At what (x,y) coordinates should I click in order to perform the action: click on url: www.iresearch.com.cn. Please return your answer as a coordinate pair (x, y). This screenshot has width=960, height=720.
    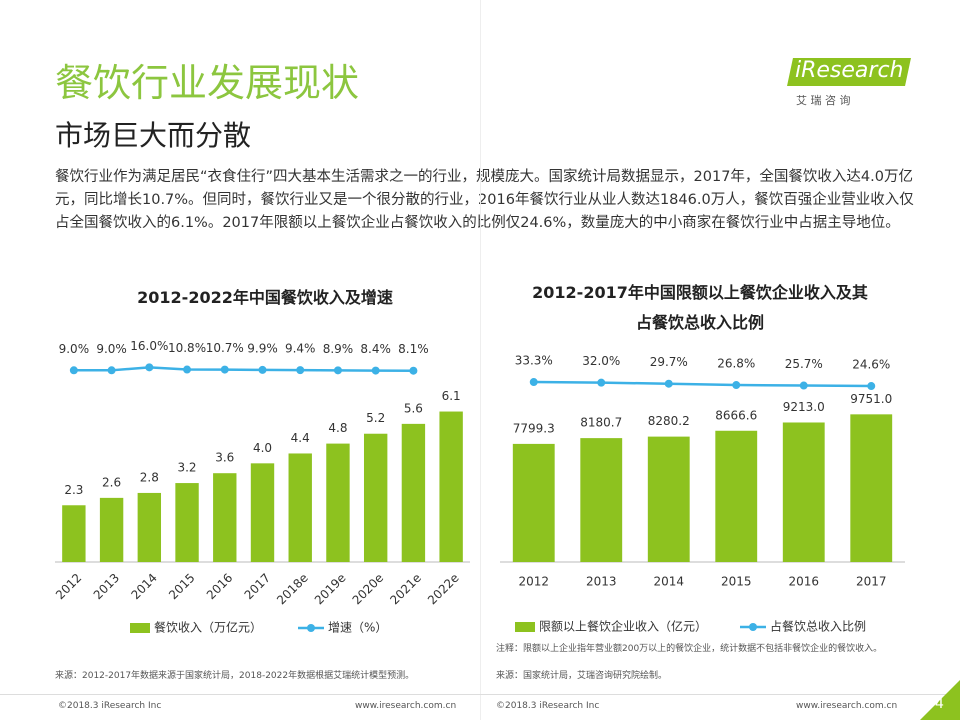
    Looking at the image, I should click on (847, 706).